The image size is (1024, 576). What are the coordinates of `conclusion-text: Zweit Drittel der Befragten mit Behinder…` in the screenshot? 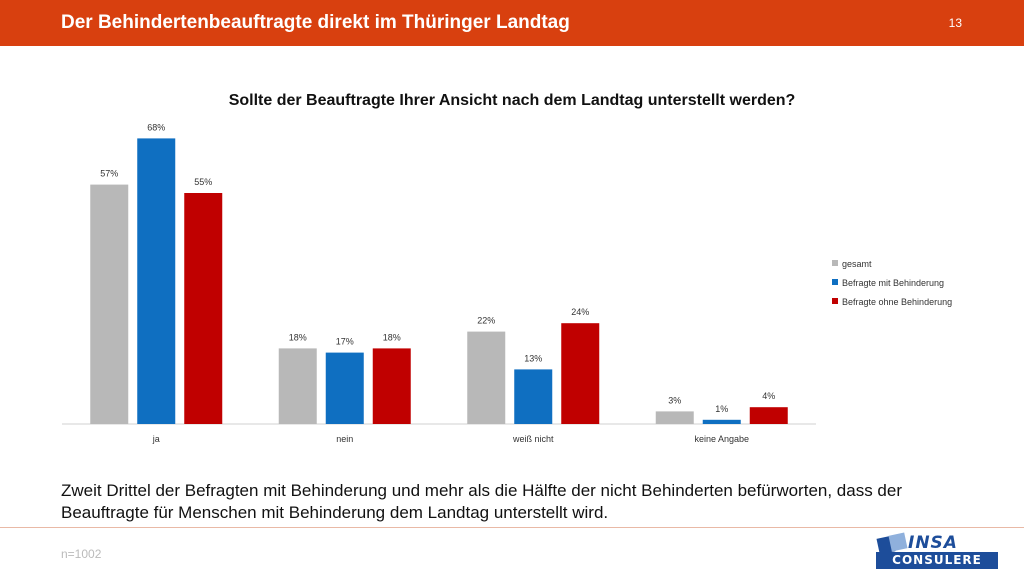 It's located at (511, 502).